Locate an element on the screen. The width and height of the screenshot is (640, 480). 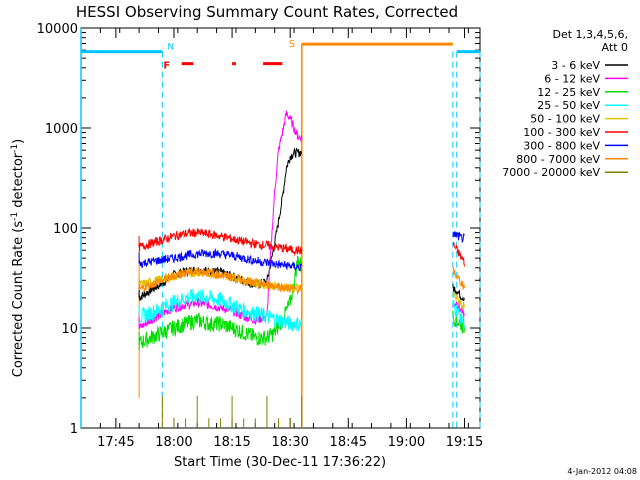
legend-item-label: 7000 - 20000 keV is located at coordinates (551, 172).